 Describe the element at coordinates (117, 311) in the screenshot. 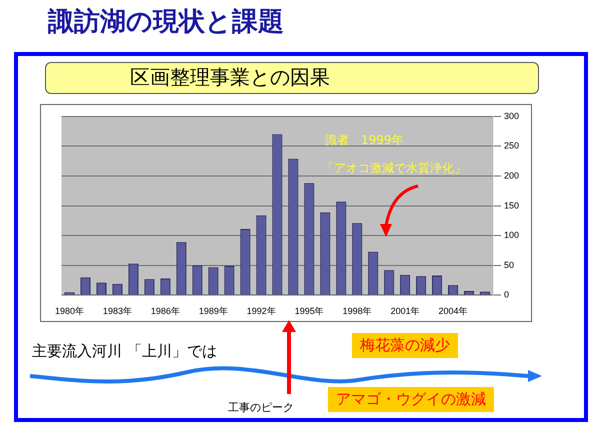

I see `x-tick-label: 1983年` at that location.